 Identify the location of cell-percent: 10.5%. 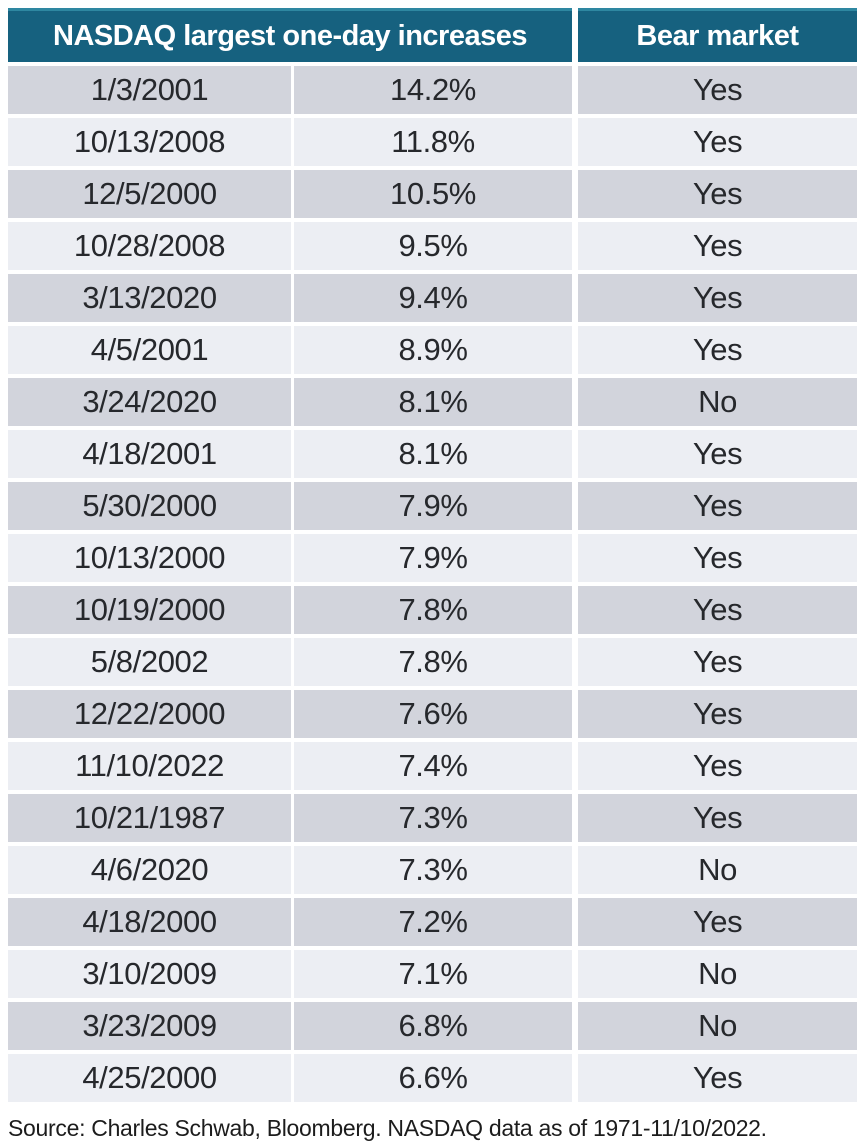
(433, 194).